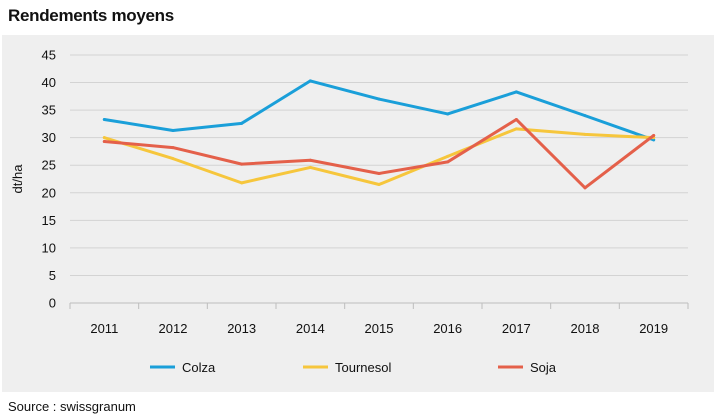  Describe the element at coordinates (543, 367) in the screenshot. I see `legend-label-soja: Soja` at that location.